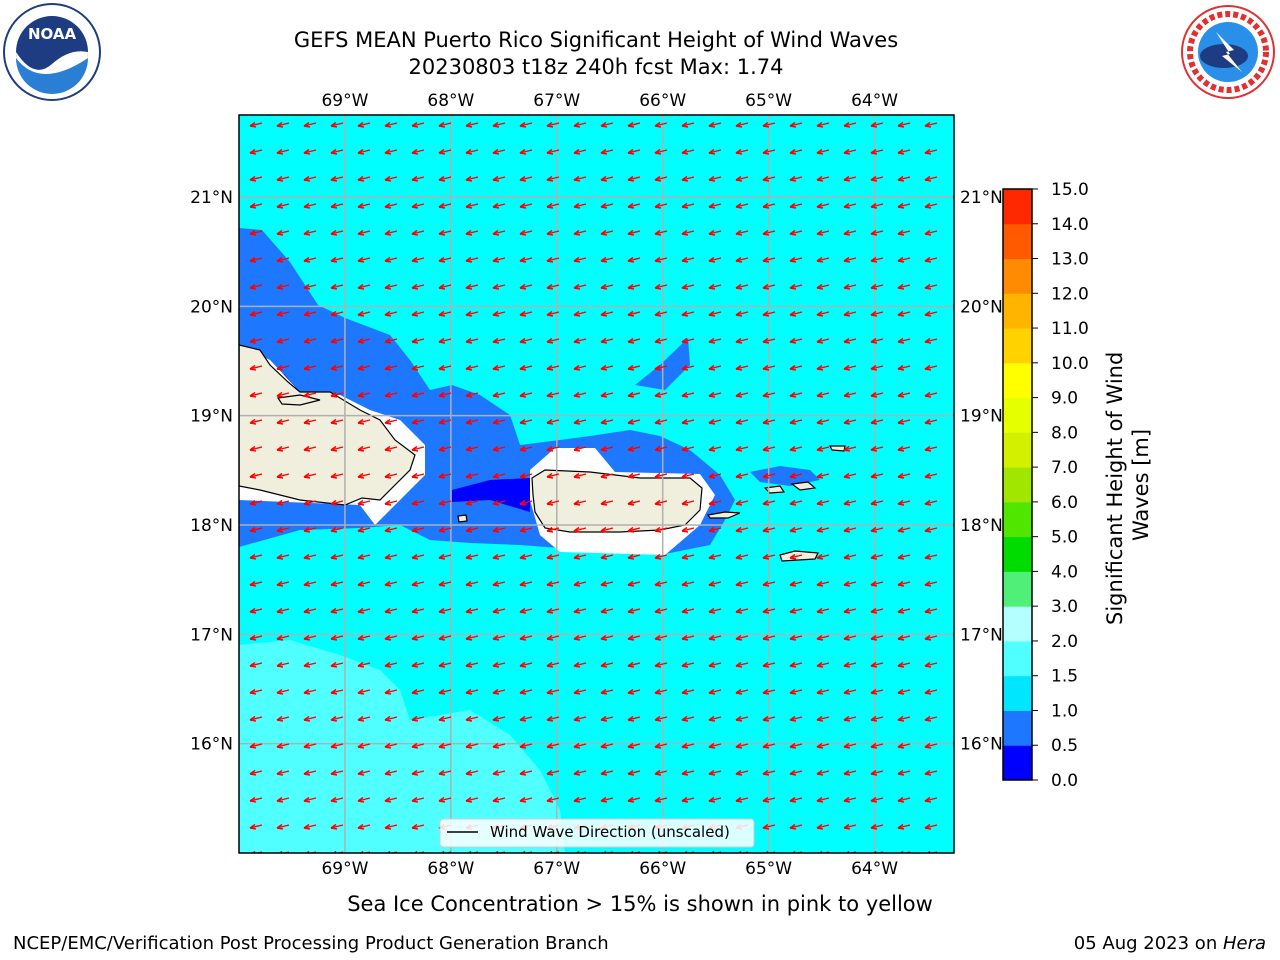 The image size is (1280, 960). I want to click on lon-tick-label: 64°W, so click(874, 869).